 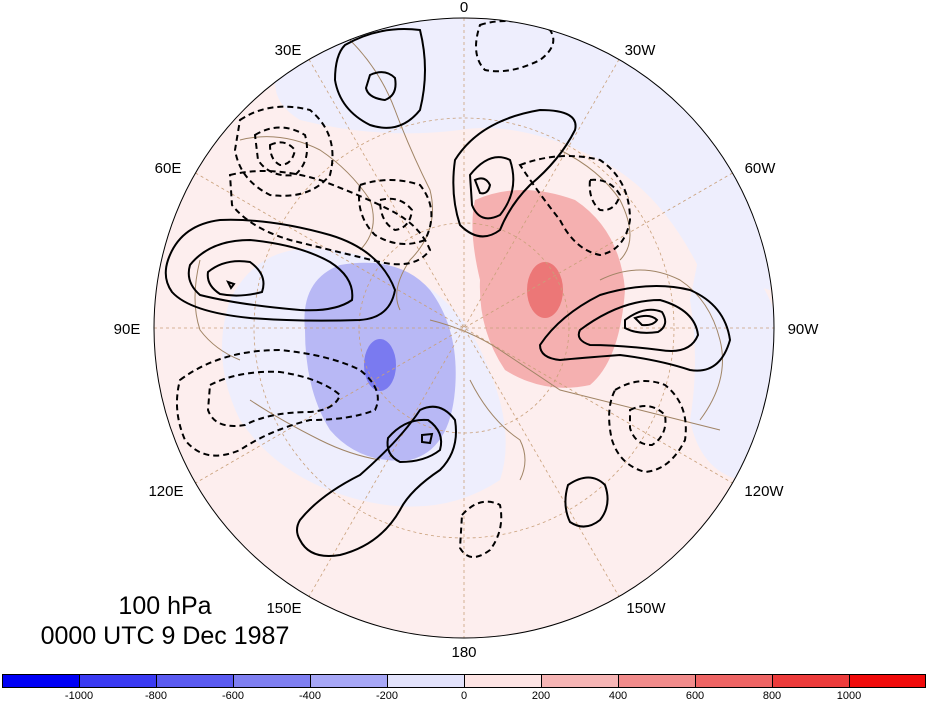 What do you see at coordinates (804, 329) in the screenshot?
I see `lon-label-90w: 90W` at bounding box center [804, 329].